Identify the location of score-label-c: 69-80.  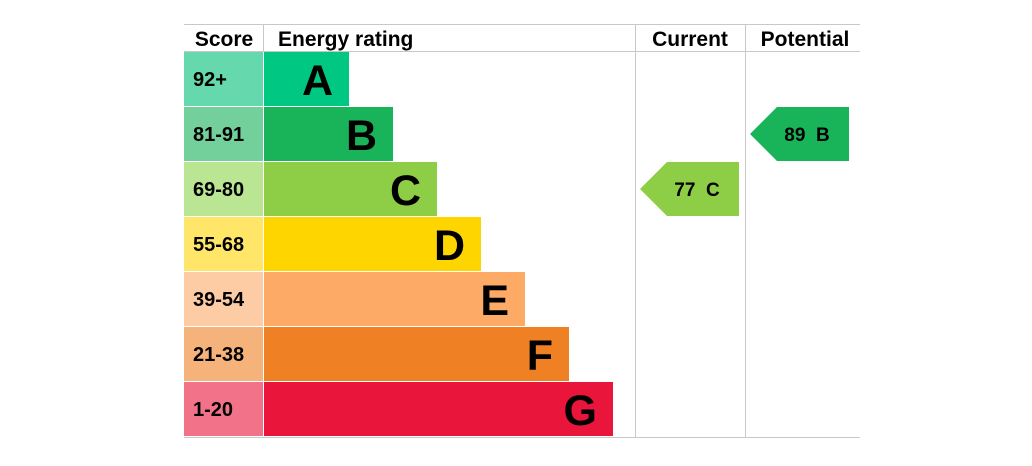
(218, 190).